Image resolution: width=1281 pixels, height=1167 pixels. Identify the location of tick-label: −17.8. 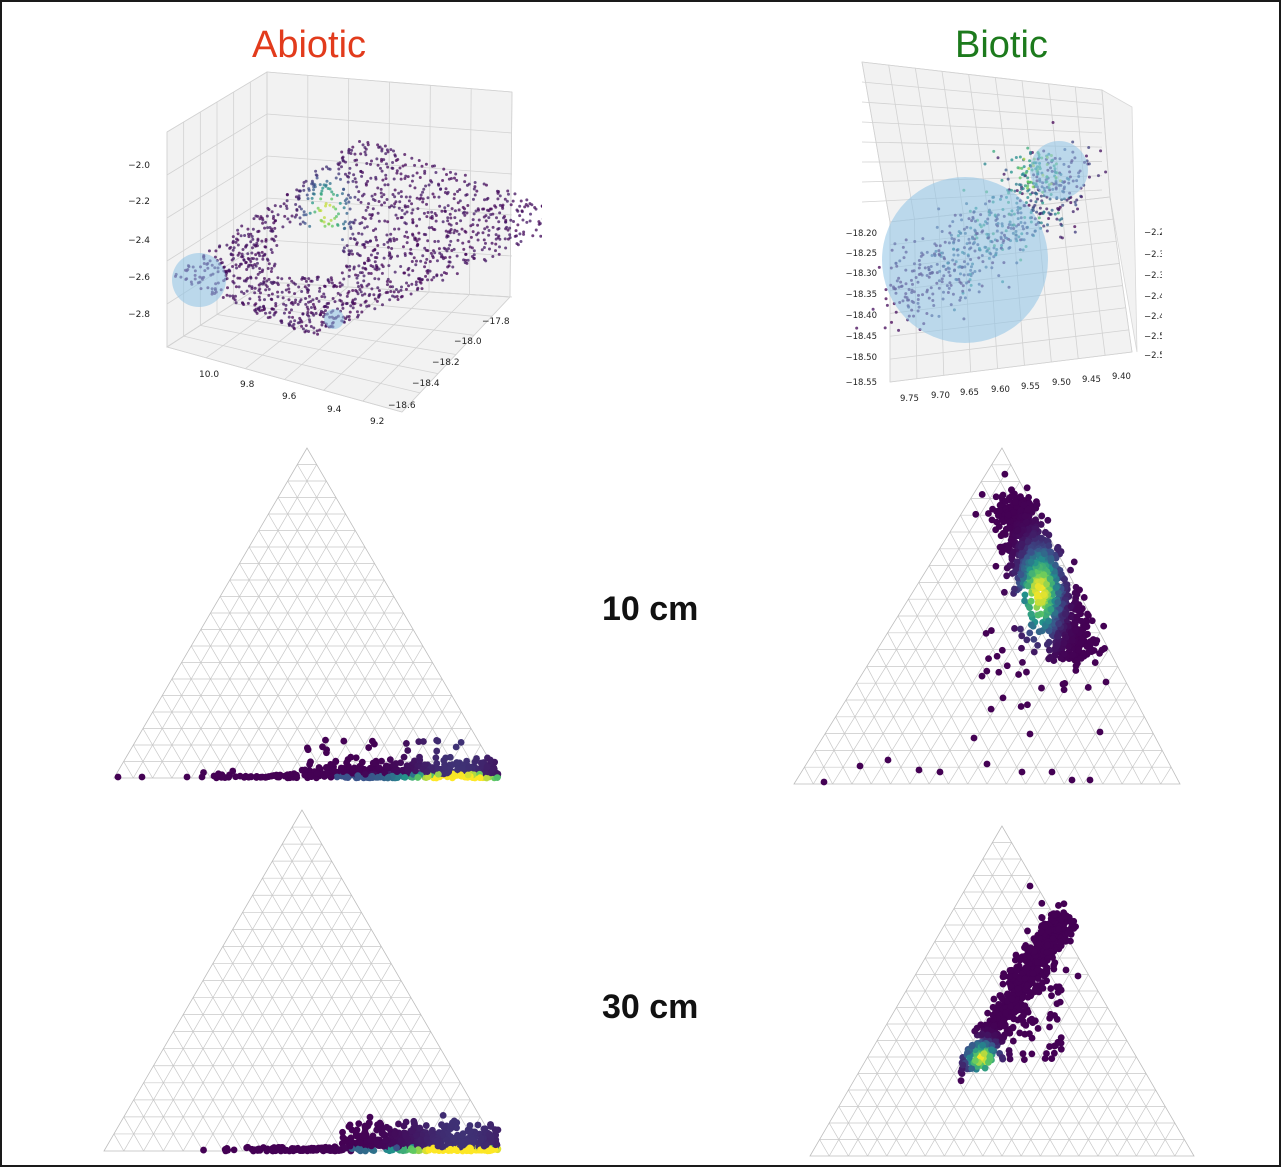
(496, 322).